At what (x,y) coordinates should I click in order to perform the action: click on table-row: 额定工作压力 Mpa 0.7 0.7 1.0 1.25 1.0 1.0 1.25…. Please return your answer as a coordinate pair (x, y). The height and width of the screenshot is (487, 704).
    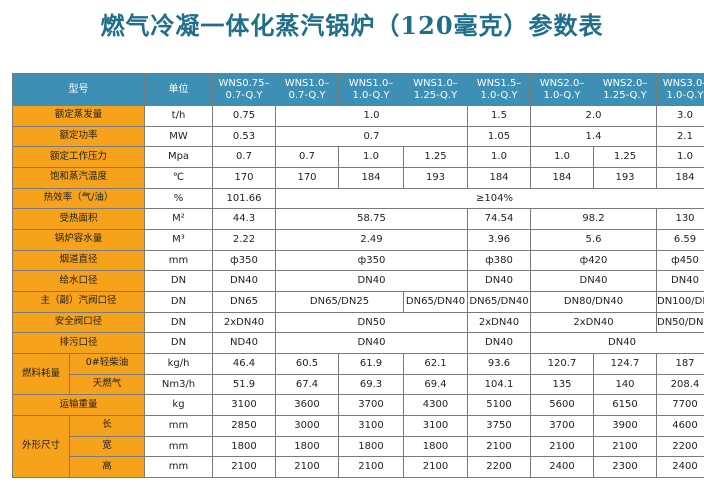
    Looking at the image, I should click on (358, 157).